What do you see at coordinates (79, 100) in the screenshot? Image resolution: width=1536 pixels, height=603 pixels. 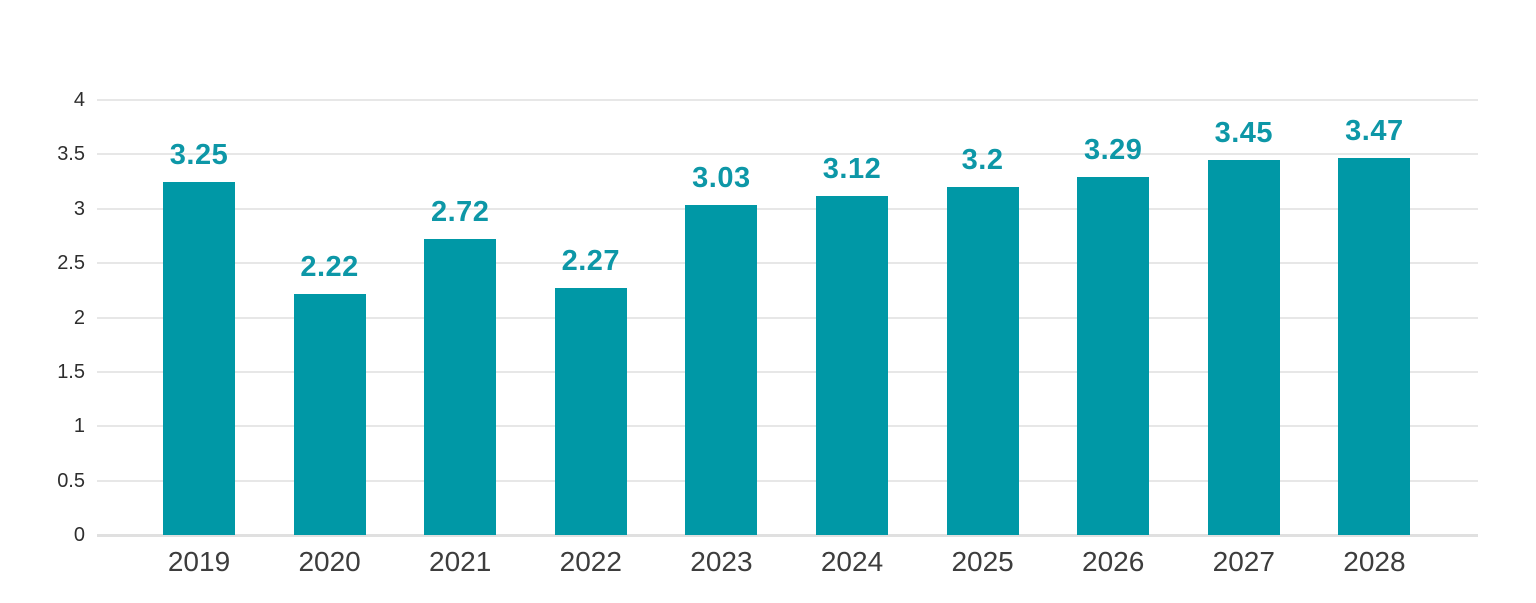 I see `y-axis-tick-label: 4` at bounding box center [79, 100].